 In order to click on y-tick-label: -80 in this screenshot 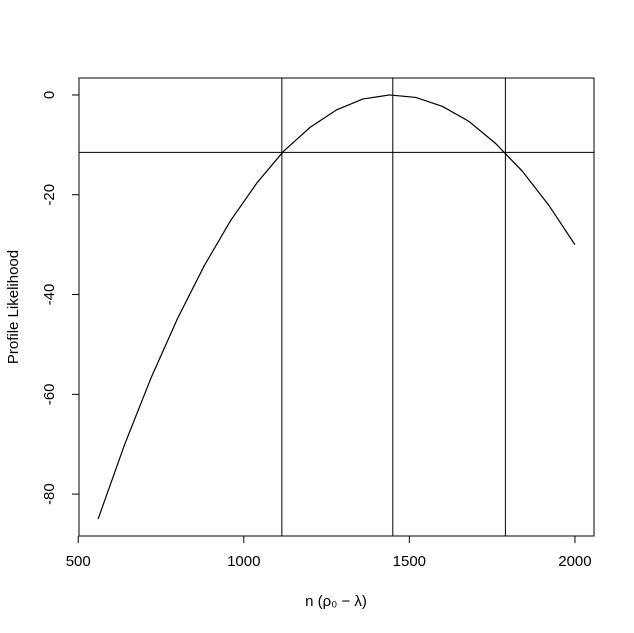, I will do `click(49, 494)`.